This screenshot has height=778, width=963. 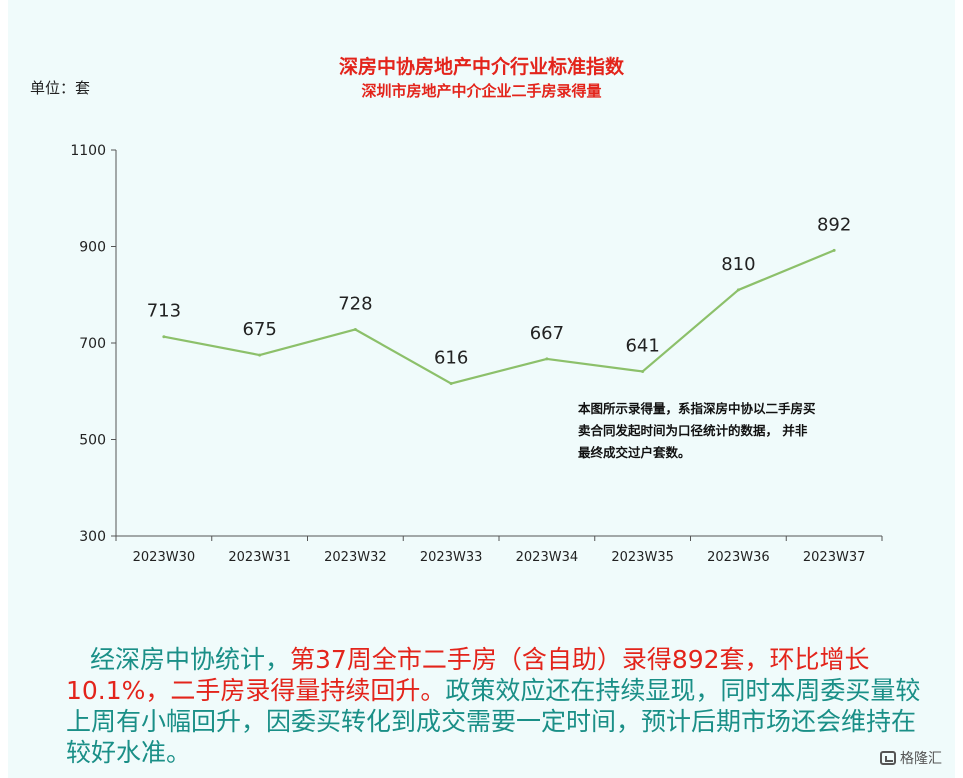 I want to click on y-tick-label: 1100, so click(x=88, y=151).